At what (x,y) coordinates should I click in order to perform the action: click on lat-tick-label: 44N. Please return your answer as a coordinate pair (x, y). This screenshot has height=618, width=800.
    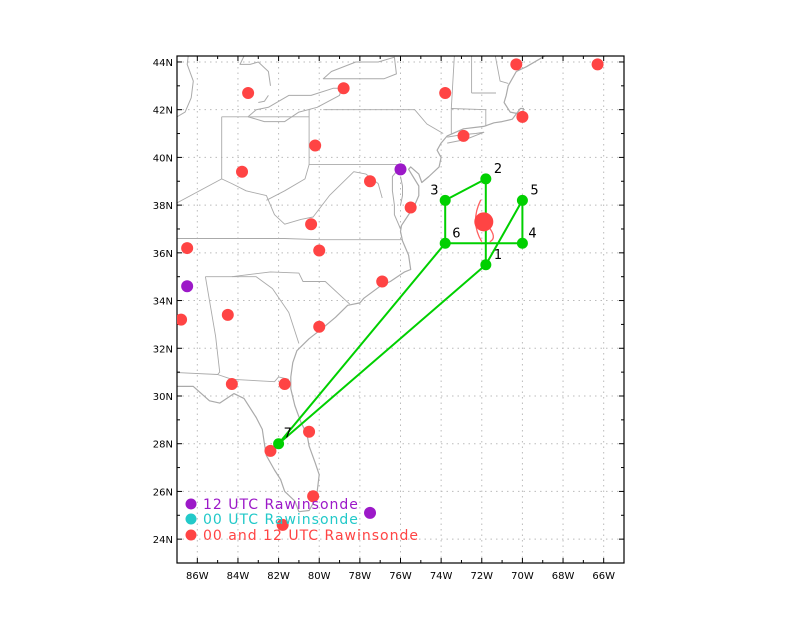
    Looking at the image, I should click on (163, 63).